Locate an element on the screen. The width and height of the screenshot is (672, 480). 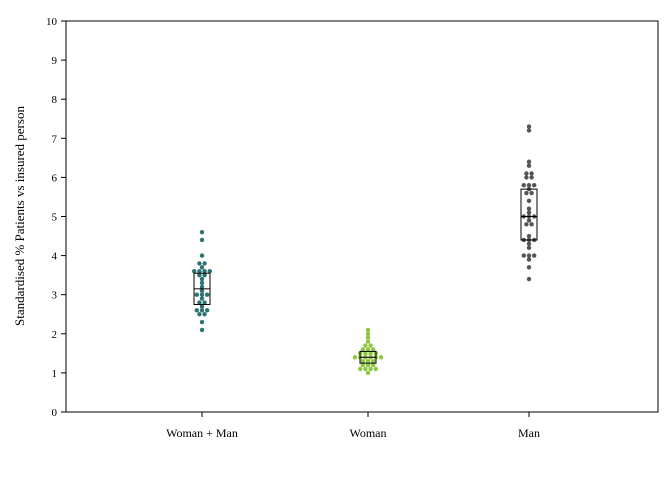
x-tick-label: Woman + Man is located at coordinates (202, 433).